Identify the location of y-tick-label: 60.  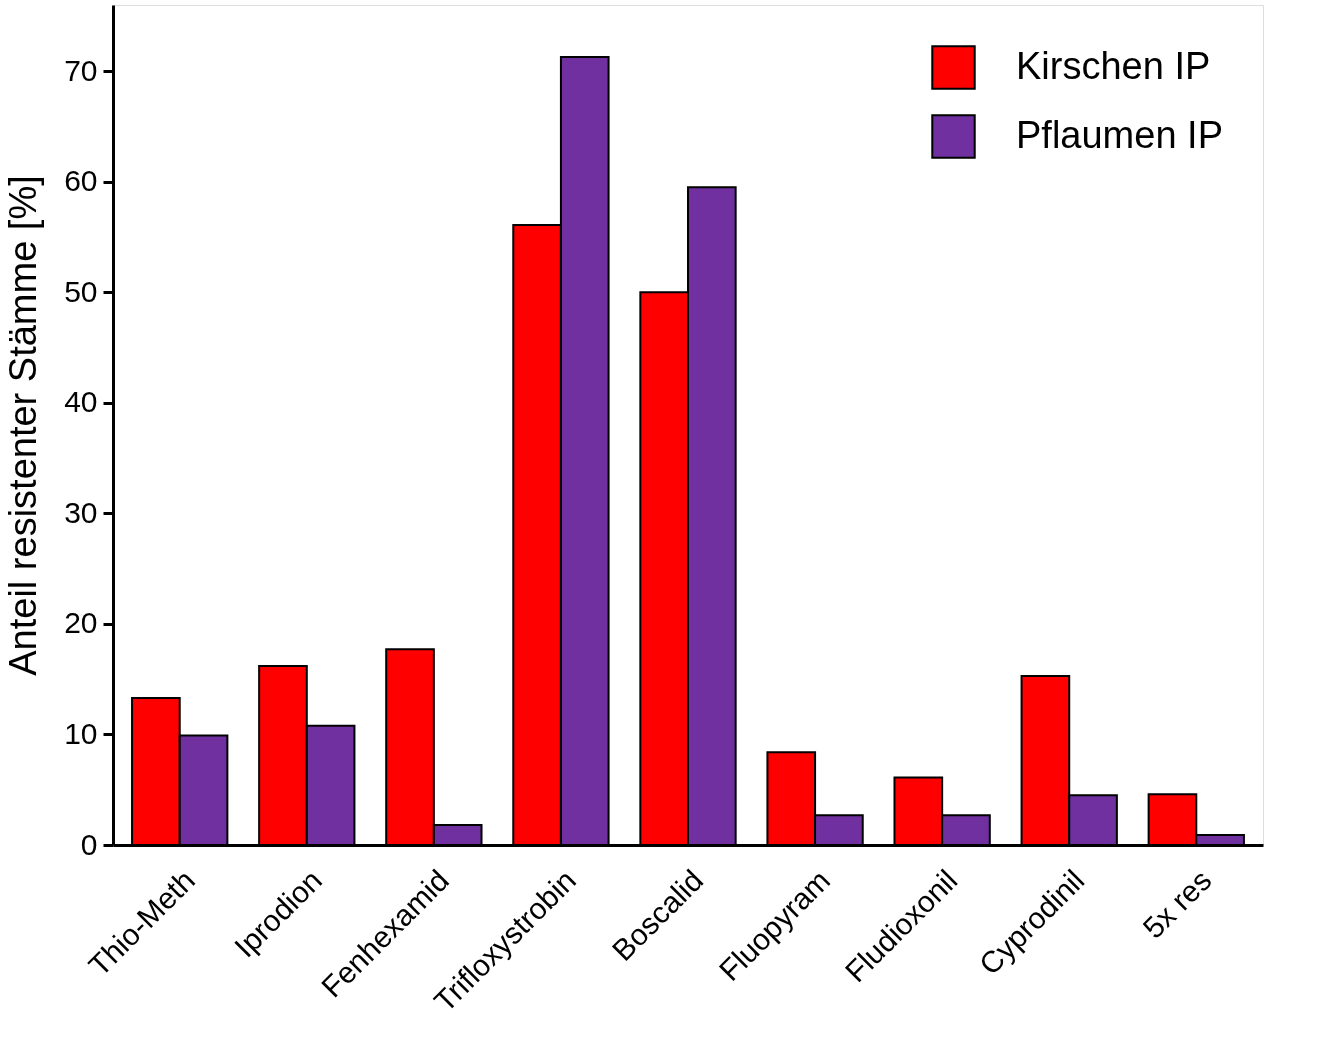
(81, 181).